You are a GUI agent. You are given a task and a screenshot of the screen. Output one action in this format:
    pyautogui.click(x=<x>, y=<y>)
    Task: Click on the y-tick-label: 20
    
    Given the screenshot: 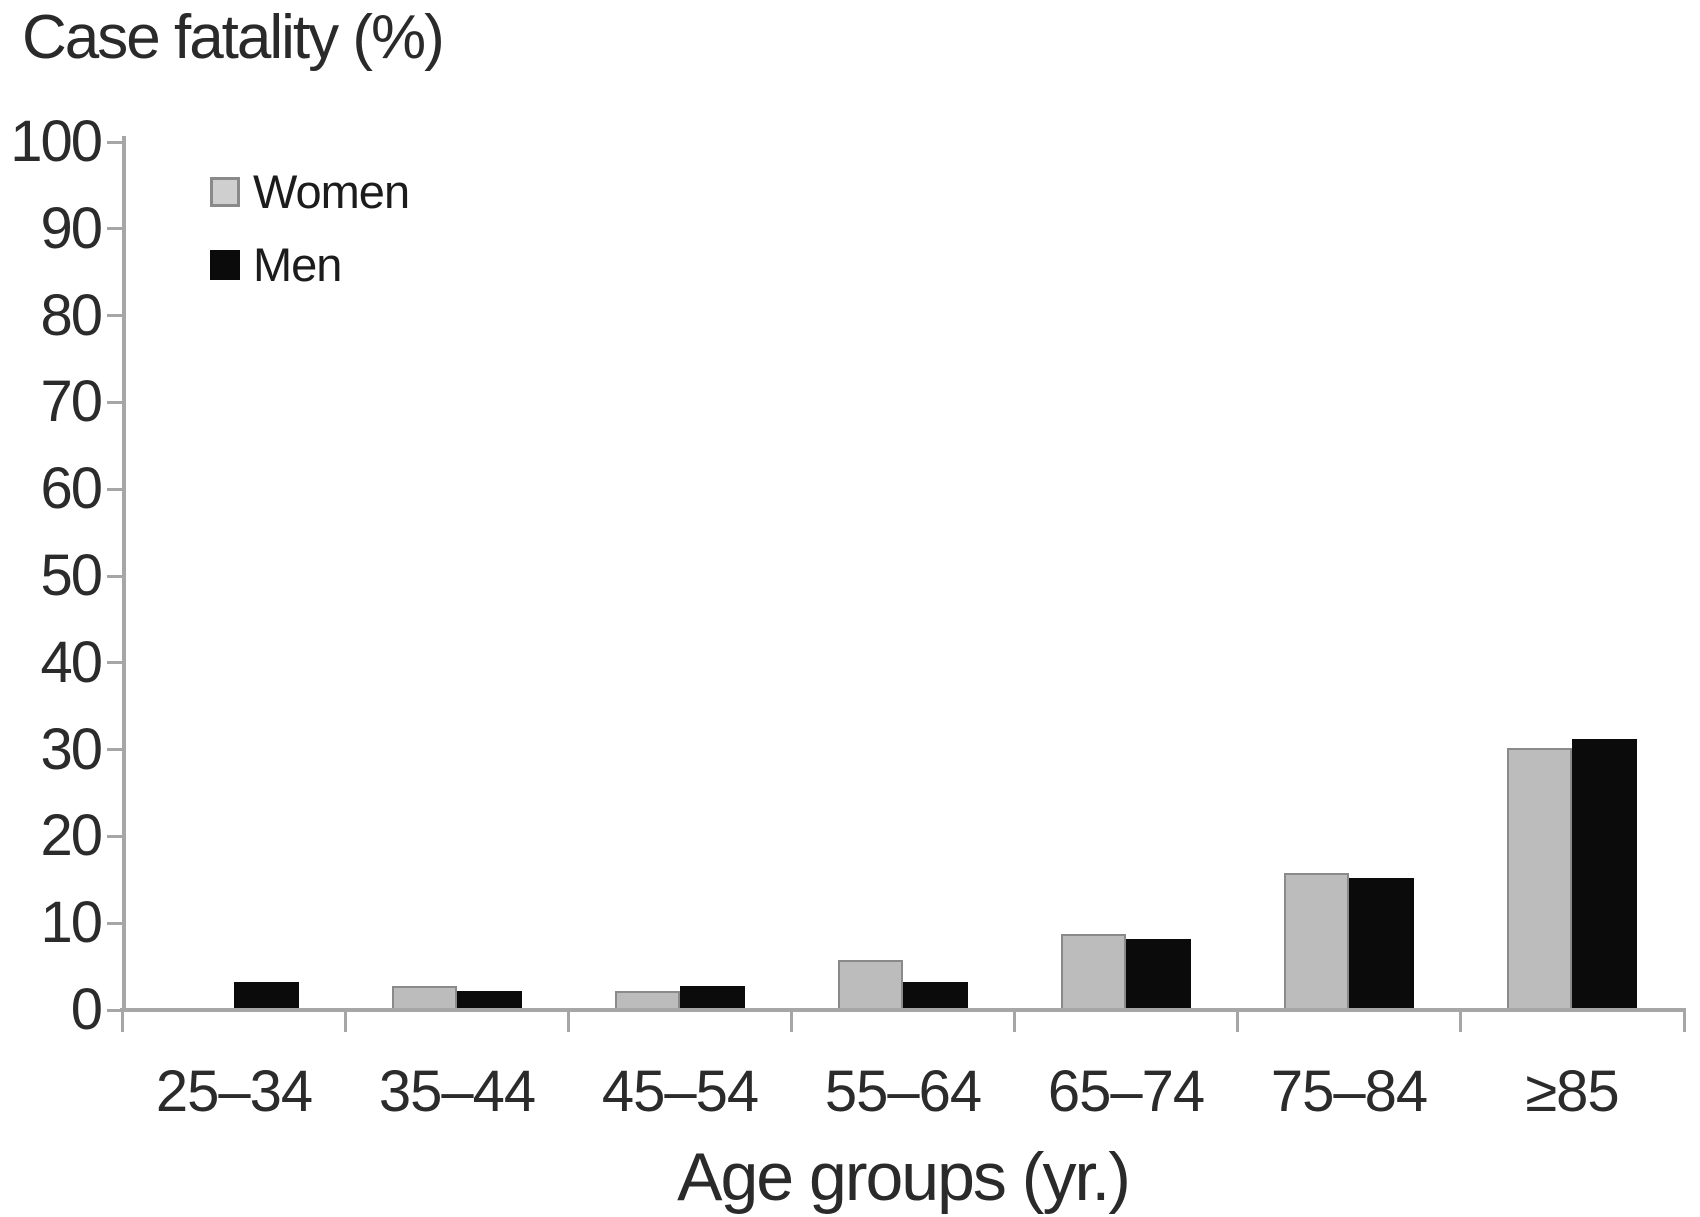 What is the action you would take?
    pyautogui.click(x=71, y=835)
    